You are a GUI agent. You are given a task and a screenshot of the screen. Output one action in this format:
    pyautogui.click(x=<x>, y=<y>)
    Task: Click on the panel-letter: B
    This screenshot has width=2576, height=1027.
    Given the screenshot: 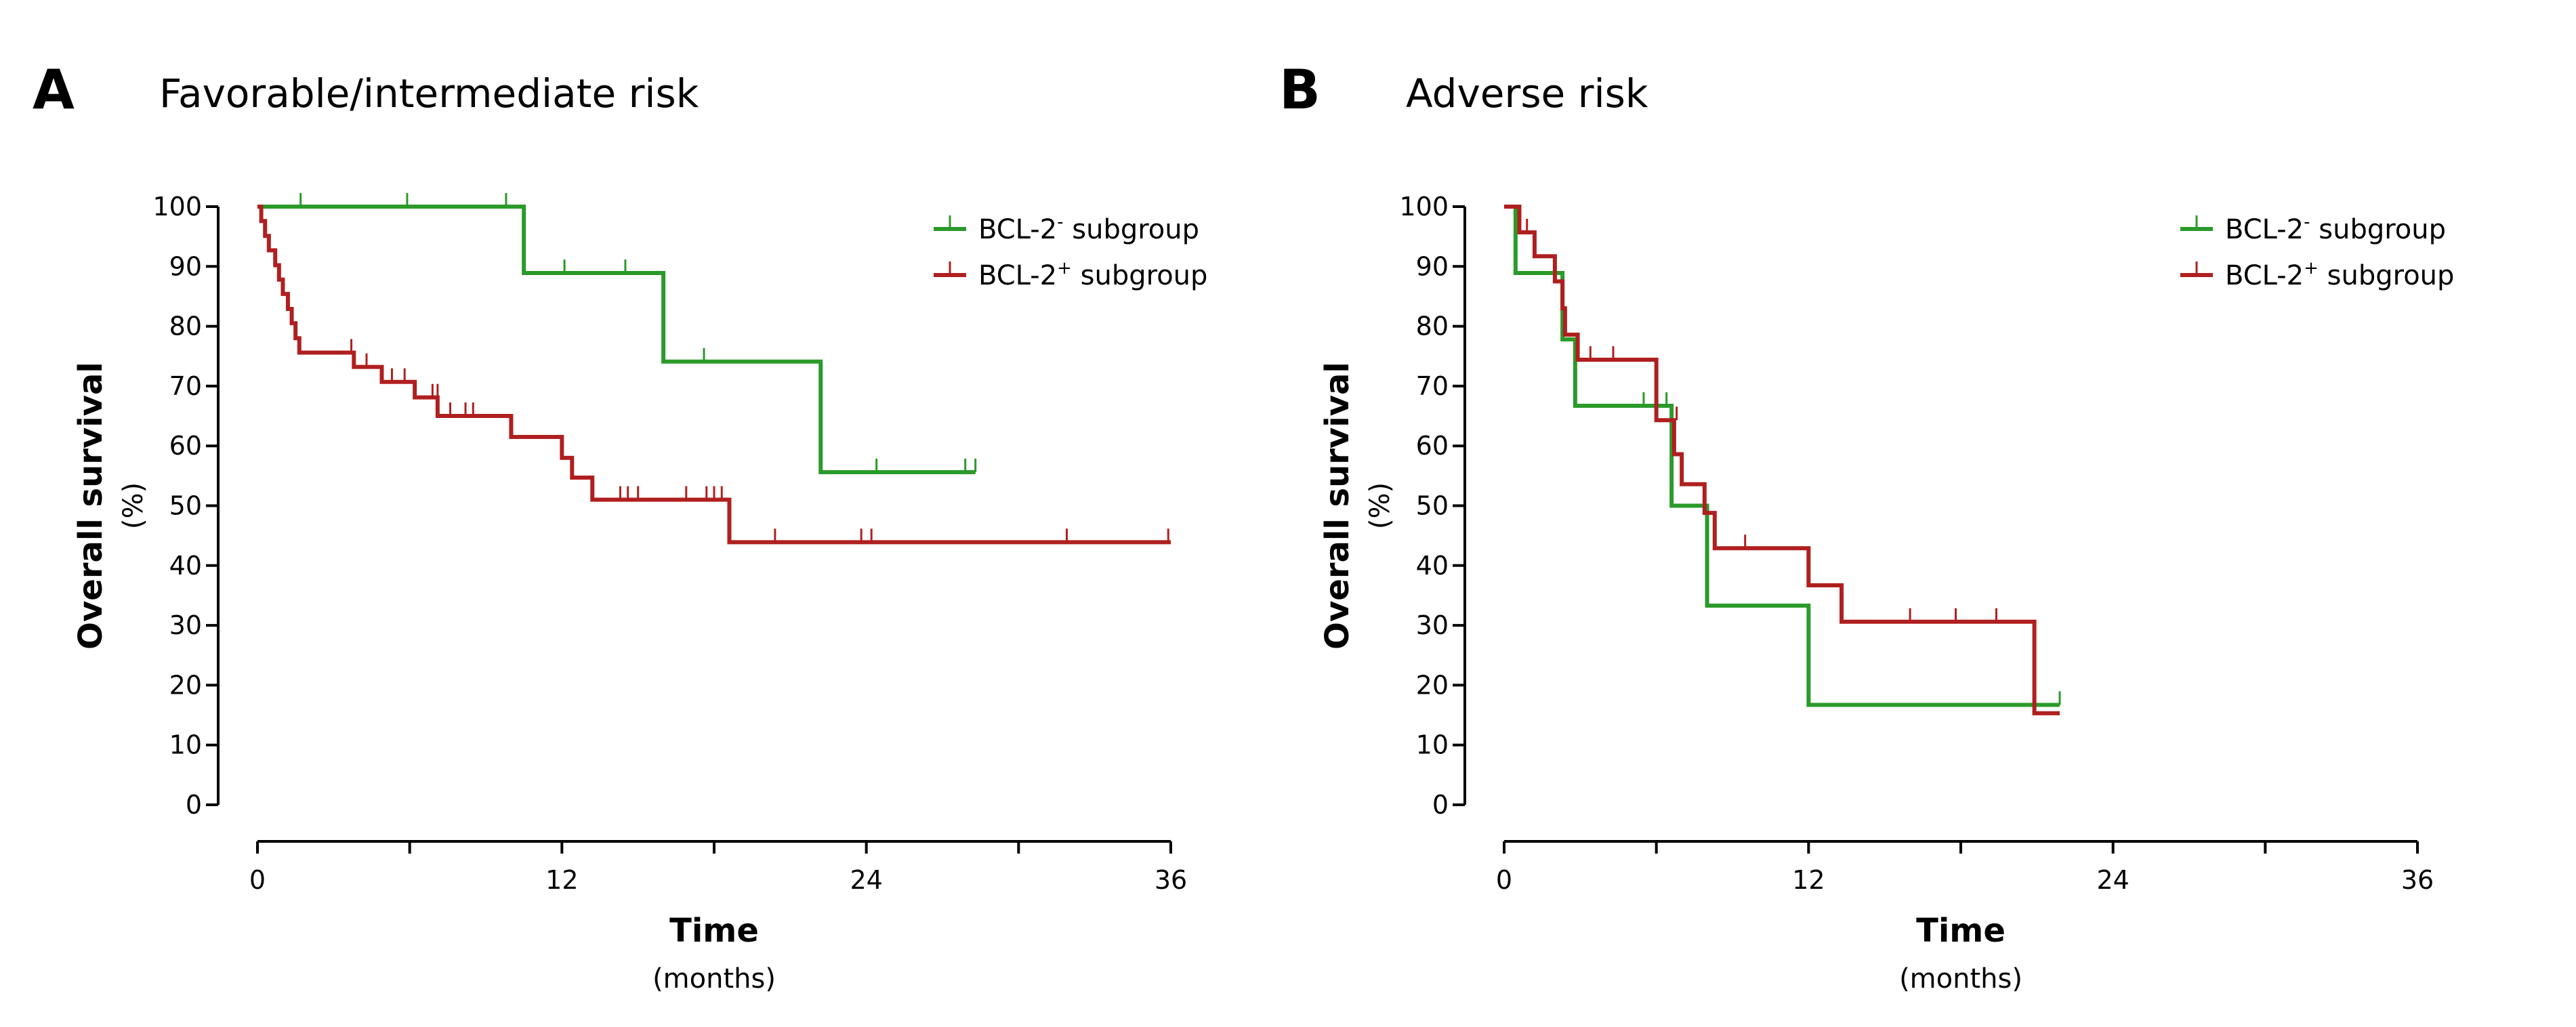 What is the action you would take?
    pyautogui.click(x=1300, y=90)
    